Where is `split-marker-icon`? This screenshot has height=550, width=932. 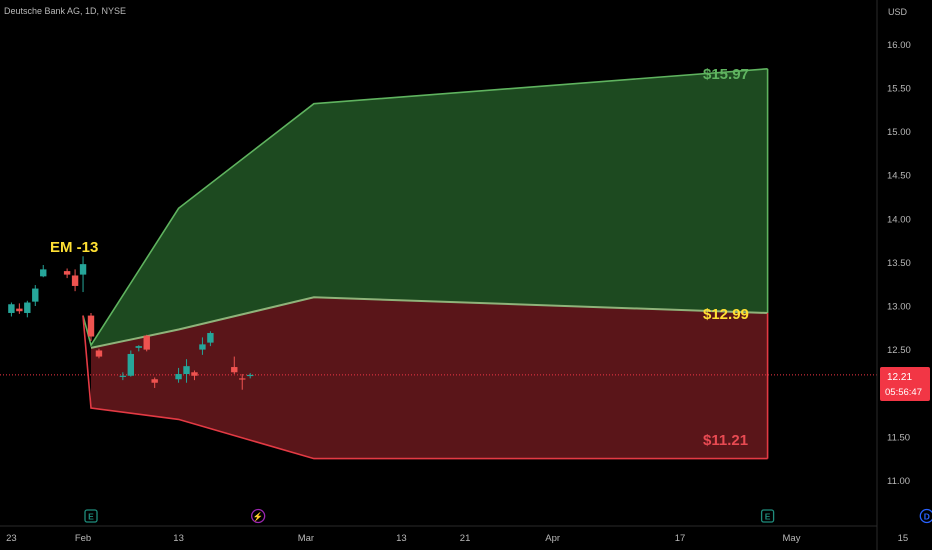 split-marker-icon is located at coordinates (258, 516).